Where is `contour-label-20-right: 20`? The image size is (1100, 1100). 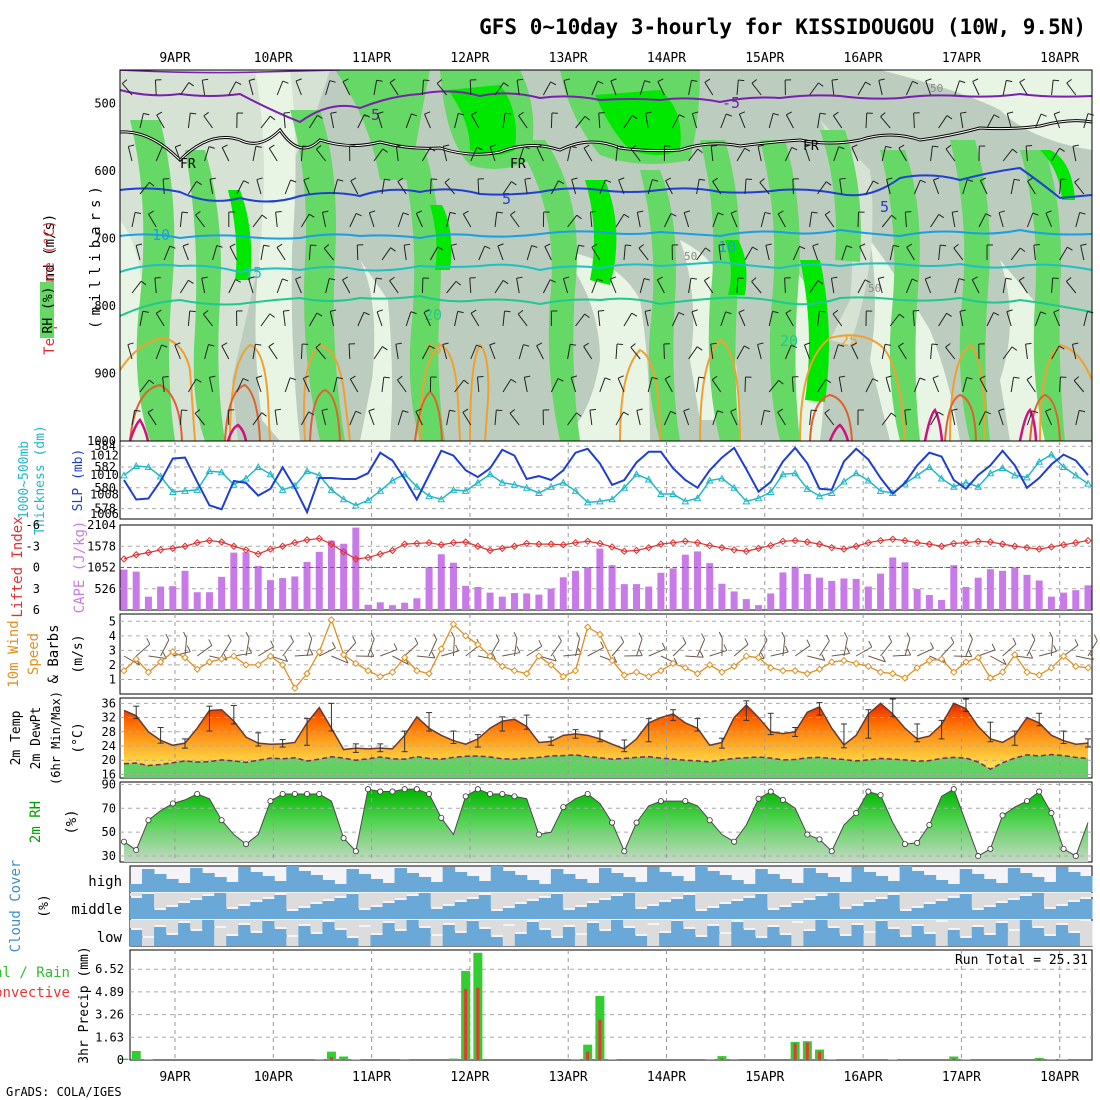
contour-label-20-right: 20 is located at coordinates (789, 341).